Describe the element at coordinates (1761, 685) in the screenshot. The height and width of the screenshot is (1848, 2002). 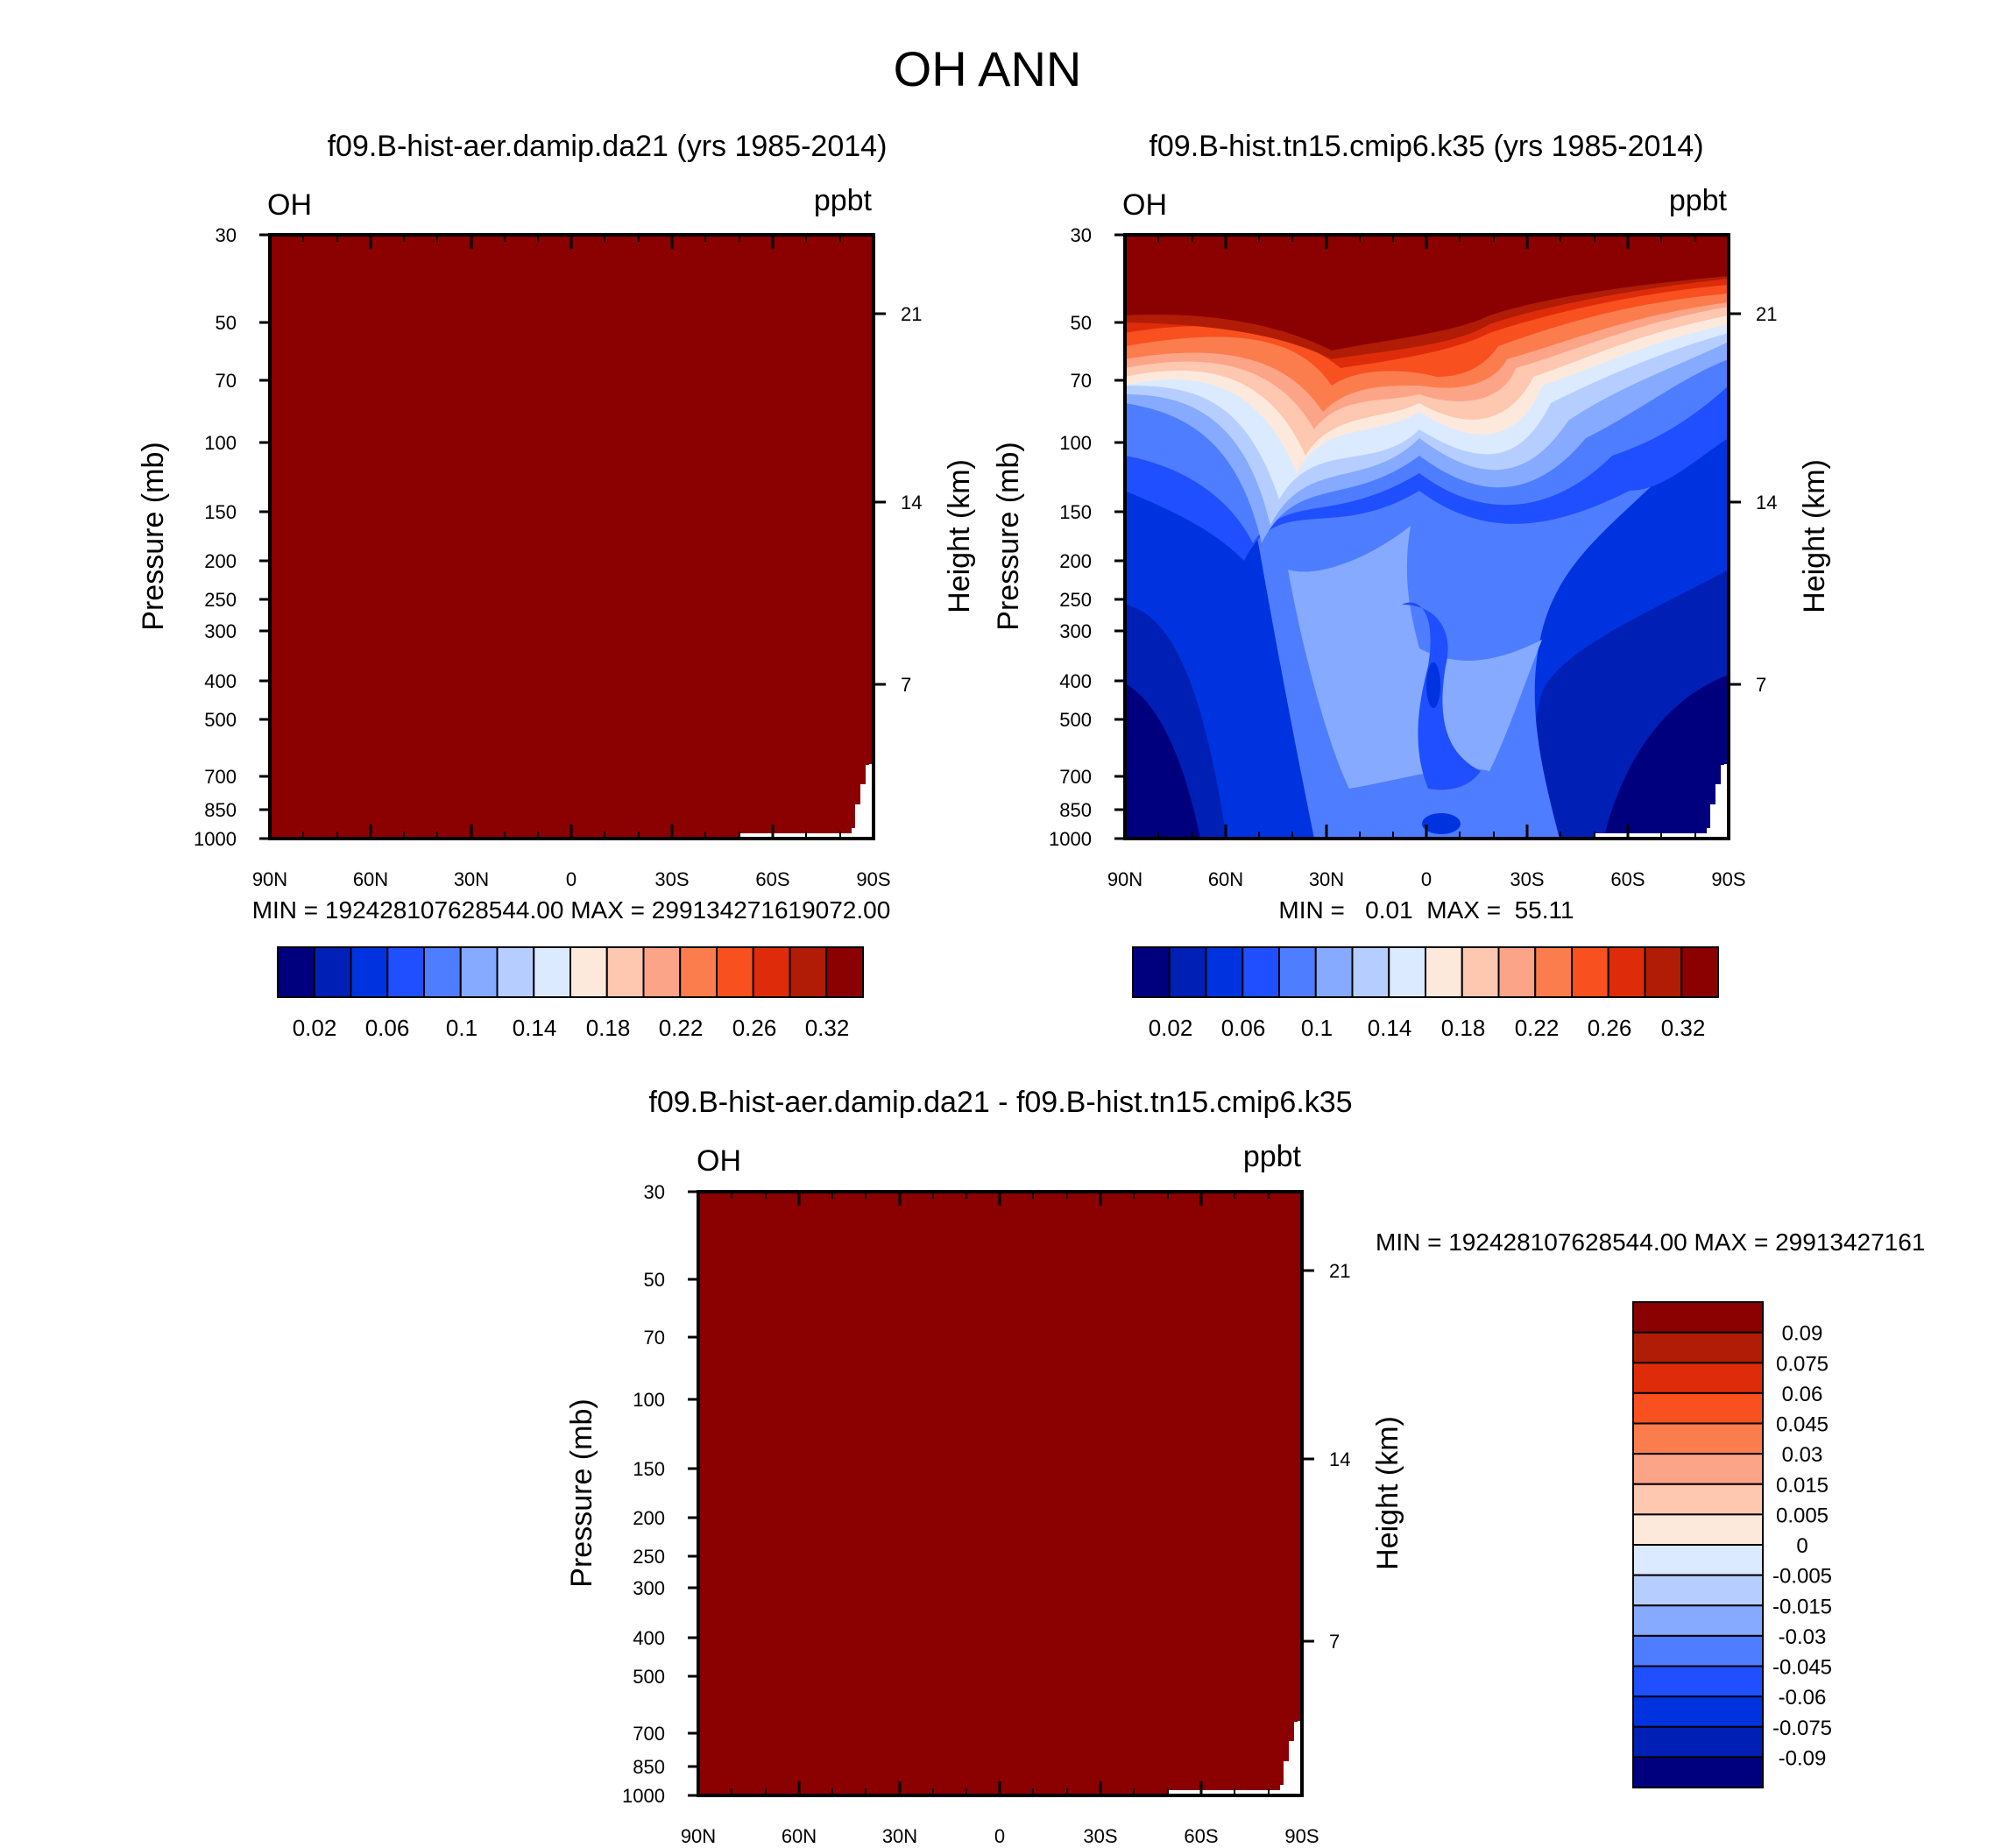
I see `panel-b-y-right-tick-label: 7` at that location.